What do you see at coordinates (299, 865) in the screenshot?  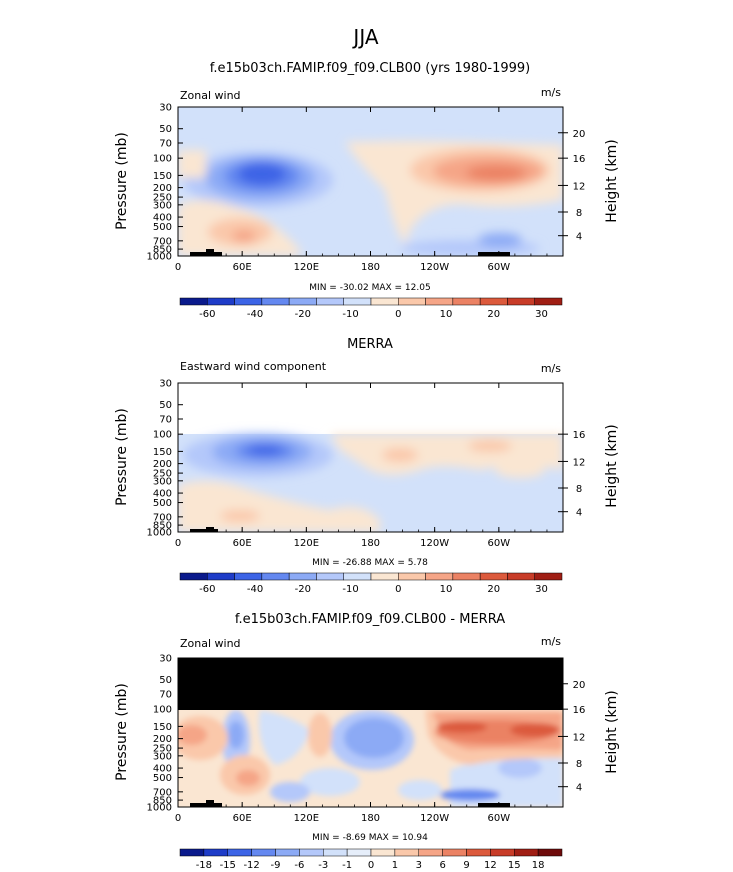 I see `colorbar-label: -6` at bounding box center [299, 865].